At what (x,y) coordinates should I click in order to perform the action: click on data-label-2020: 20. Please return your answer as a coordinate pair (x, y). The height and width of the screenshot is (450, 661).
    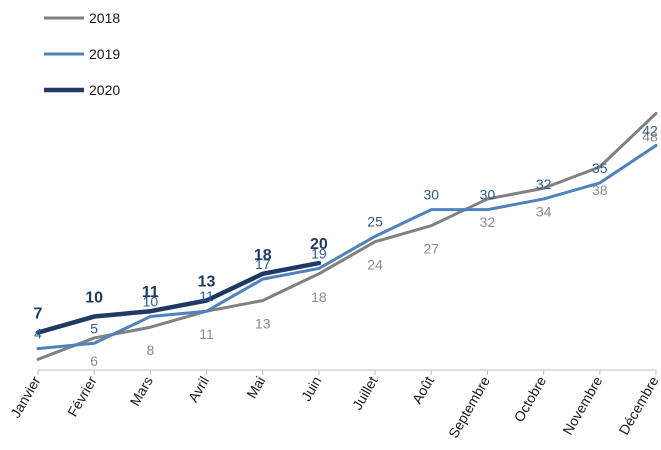
    Looking at the image, I should click on (319, 244).